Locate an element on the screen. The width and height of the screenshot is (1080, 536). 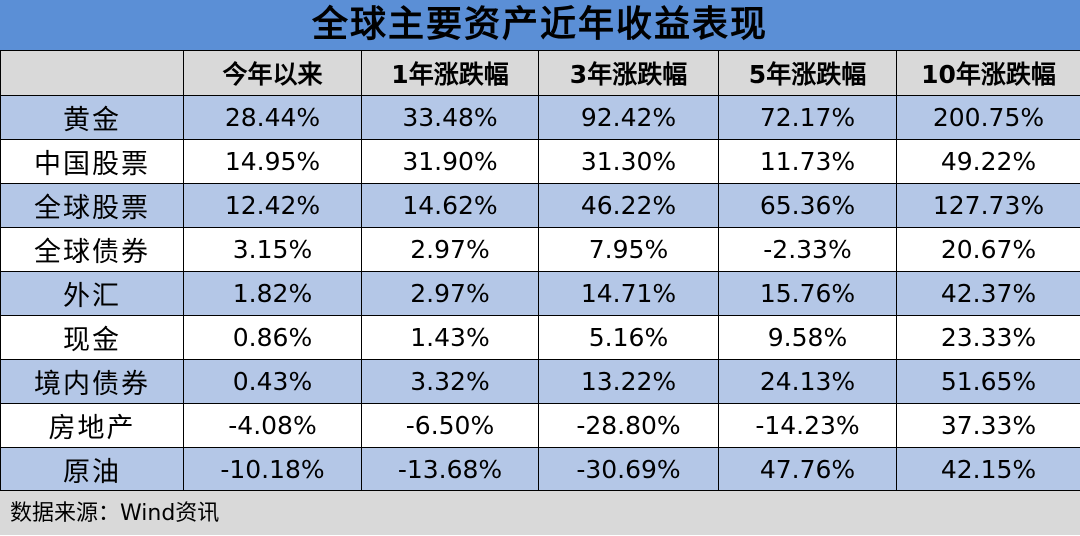
value-cell: -13.68% is located at coordinates (450, 470).